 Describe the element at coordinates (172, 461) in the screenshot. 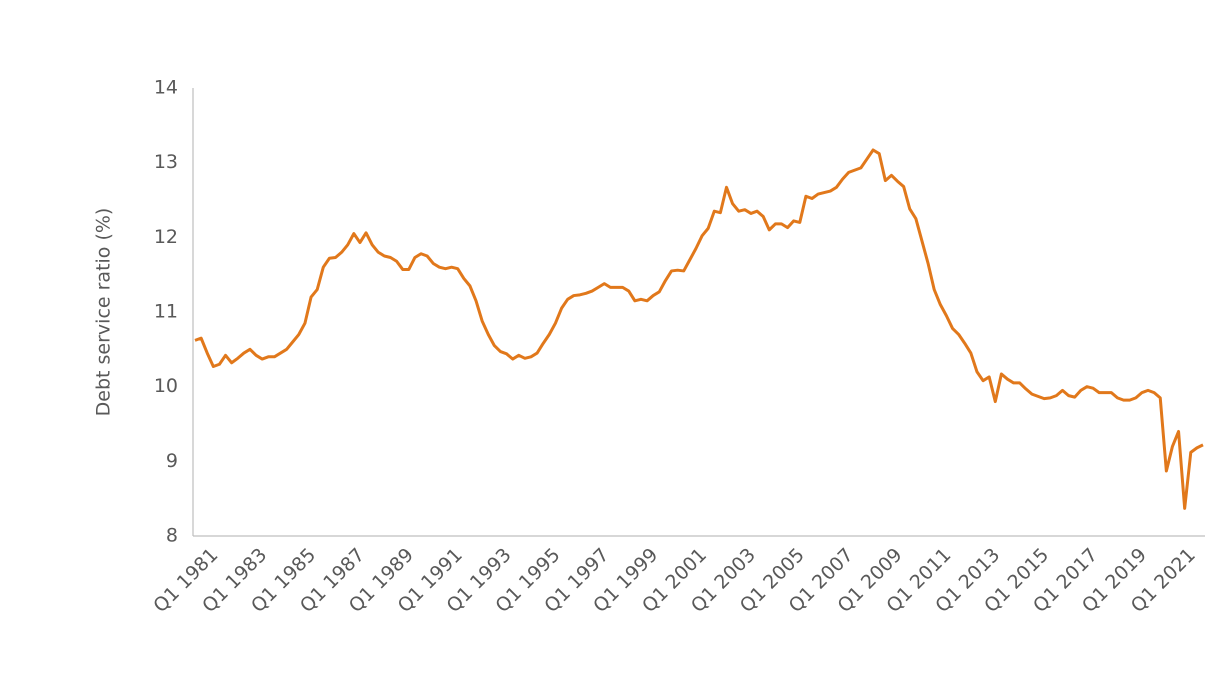

I see `y-tick-label: 9` at that location.